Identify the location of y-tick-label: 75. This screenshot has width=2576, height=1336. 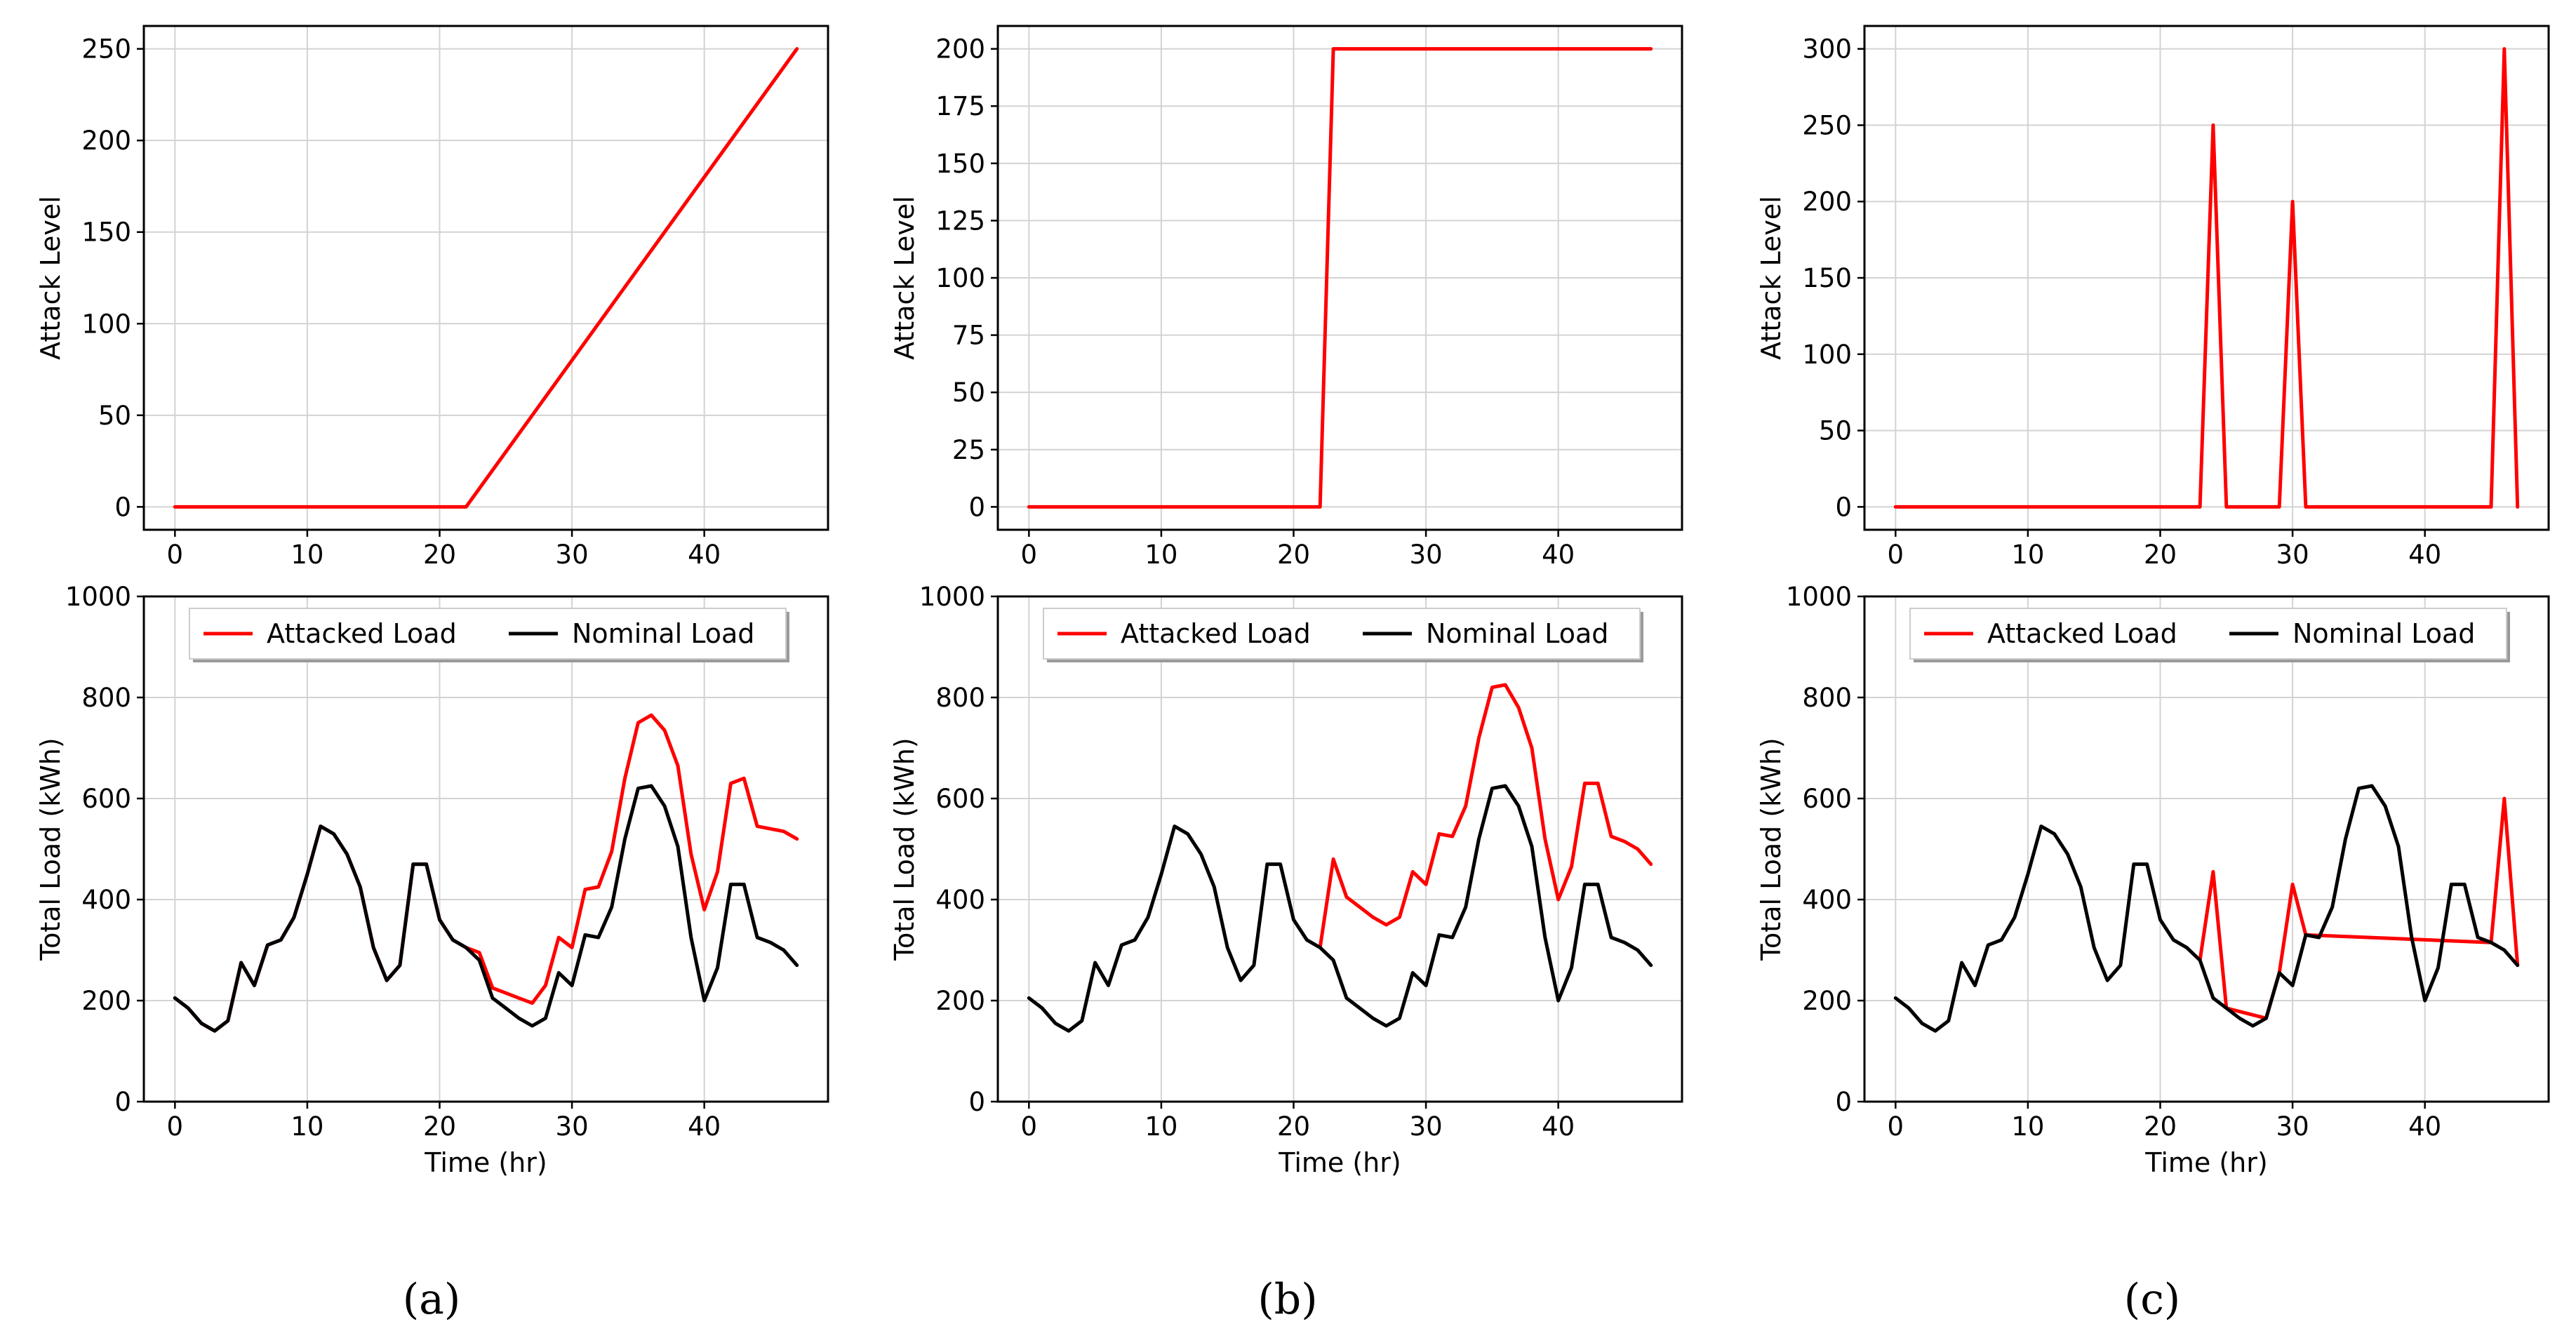
(968, 336).